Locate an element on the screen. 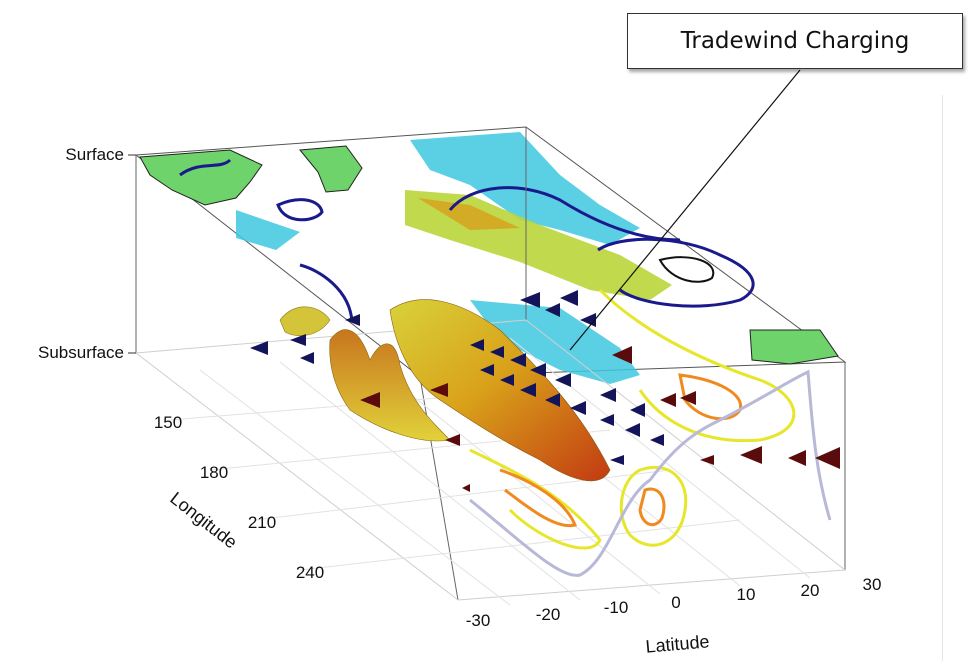  land-patch-north is located at coordinates (331, 169).